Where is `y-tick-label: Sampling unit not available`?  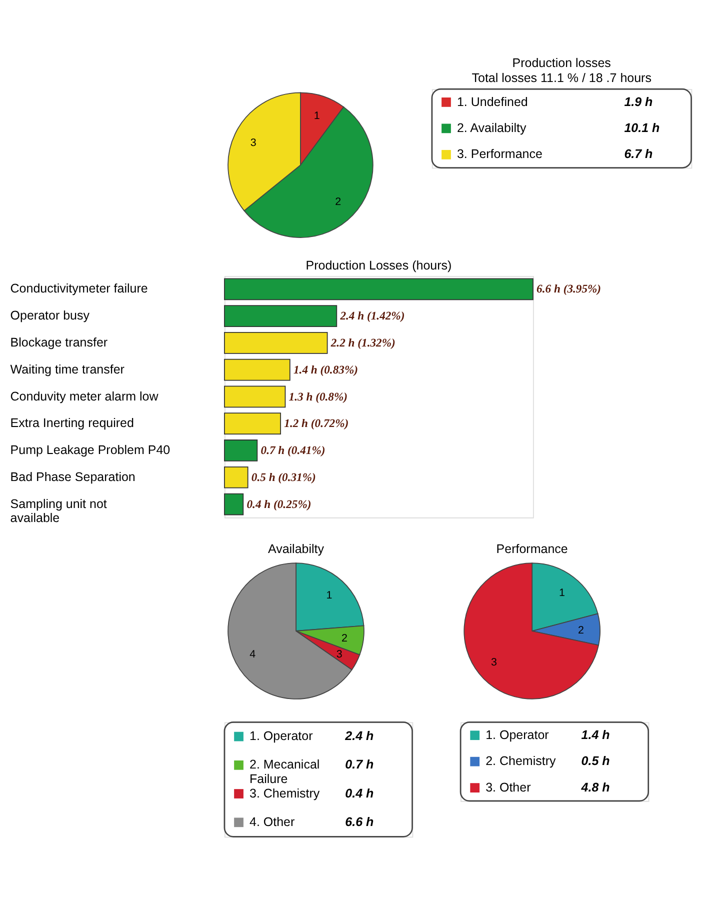 y-tick-label: Sampling unit not available is located at coordinates (59, 511).